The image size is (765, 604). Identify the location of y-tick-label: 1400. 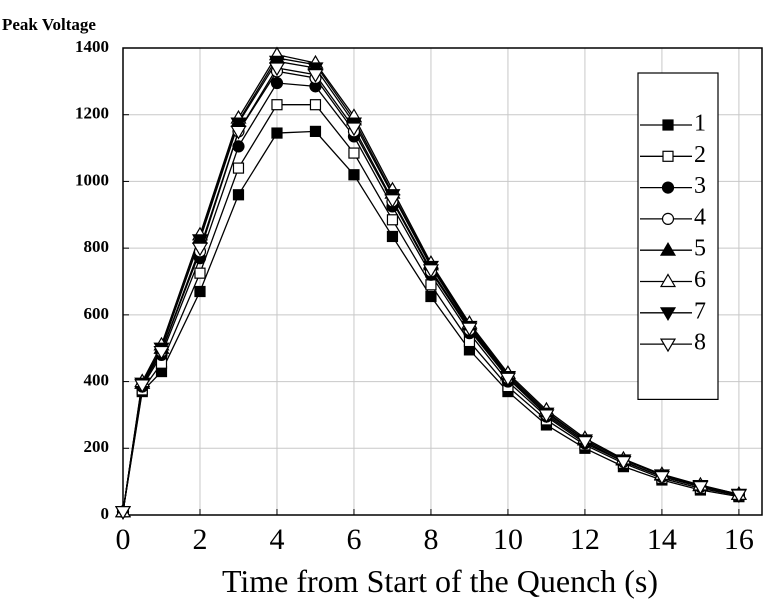
(92, 46).